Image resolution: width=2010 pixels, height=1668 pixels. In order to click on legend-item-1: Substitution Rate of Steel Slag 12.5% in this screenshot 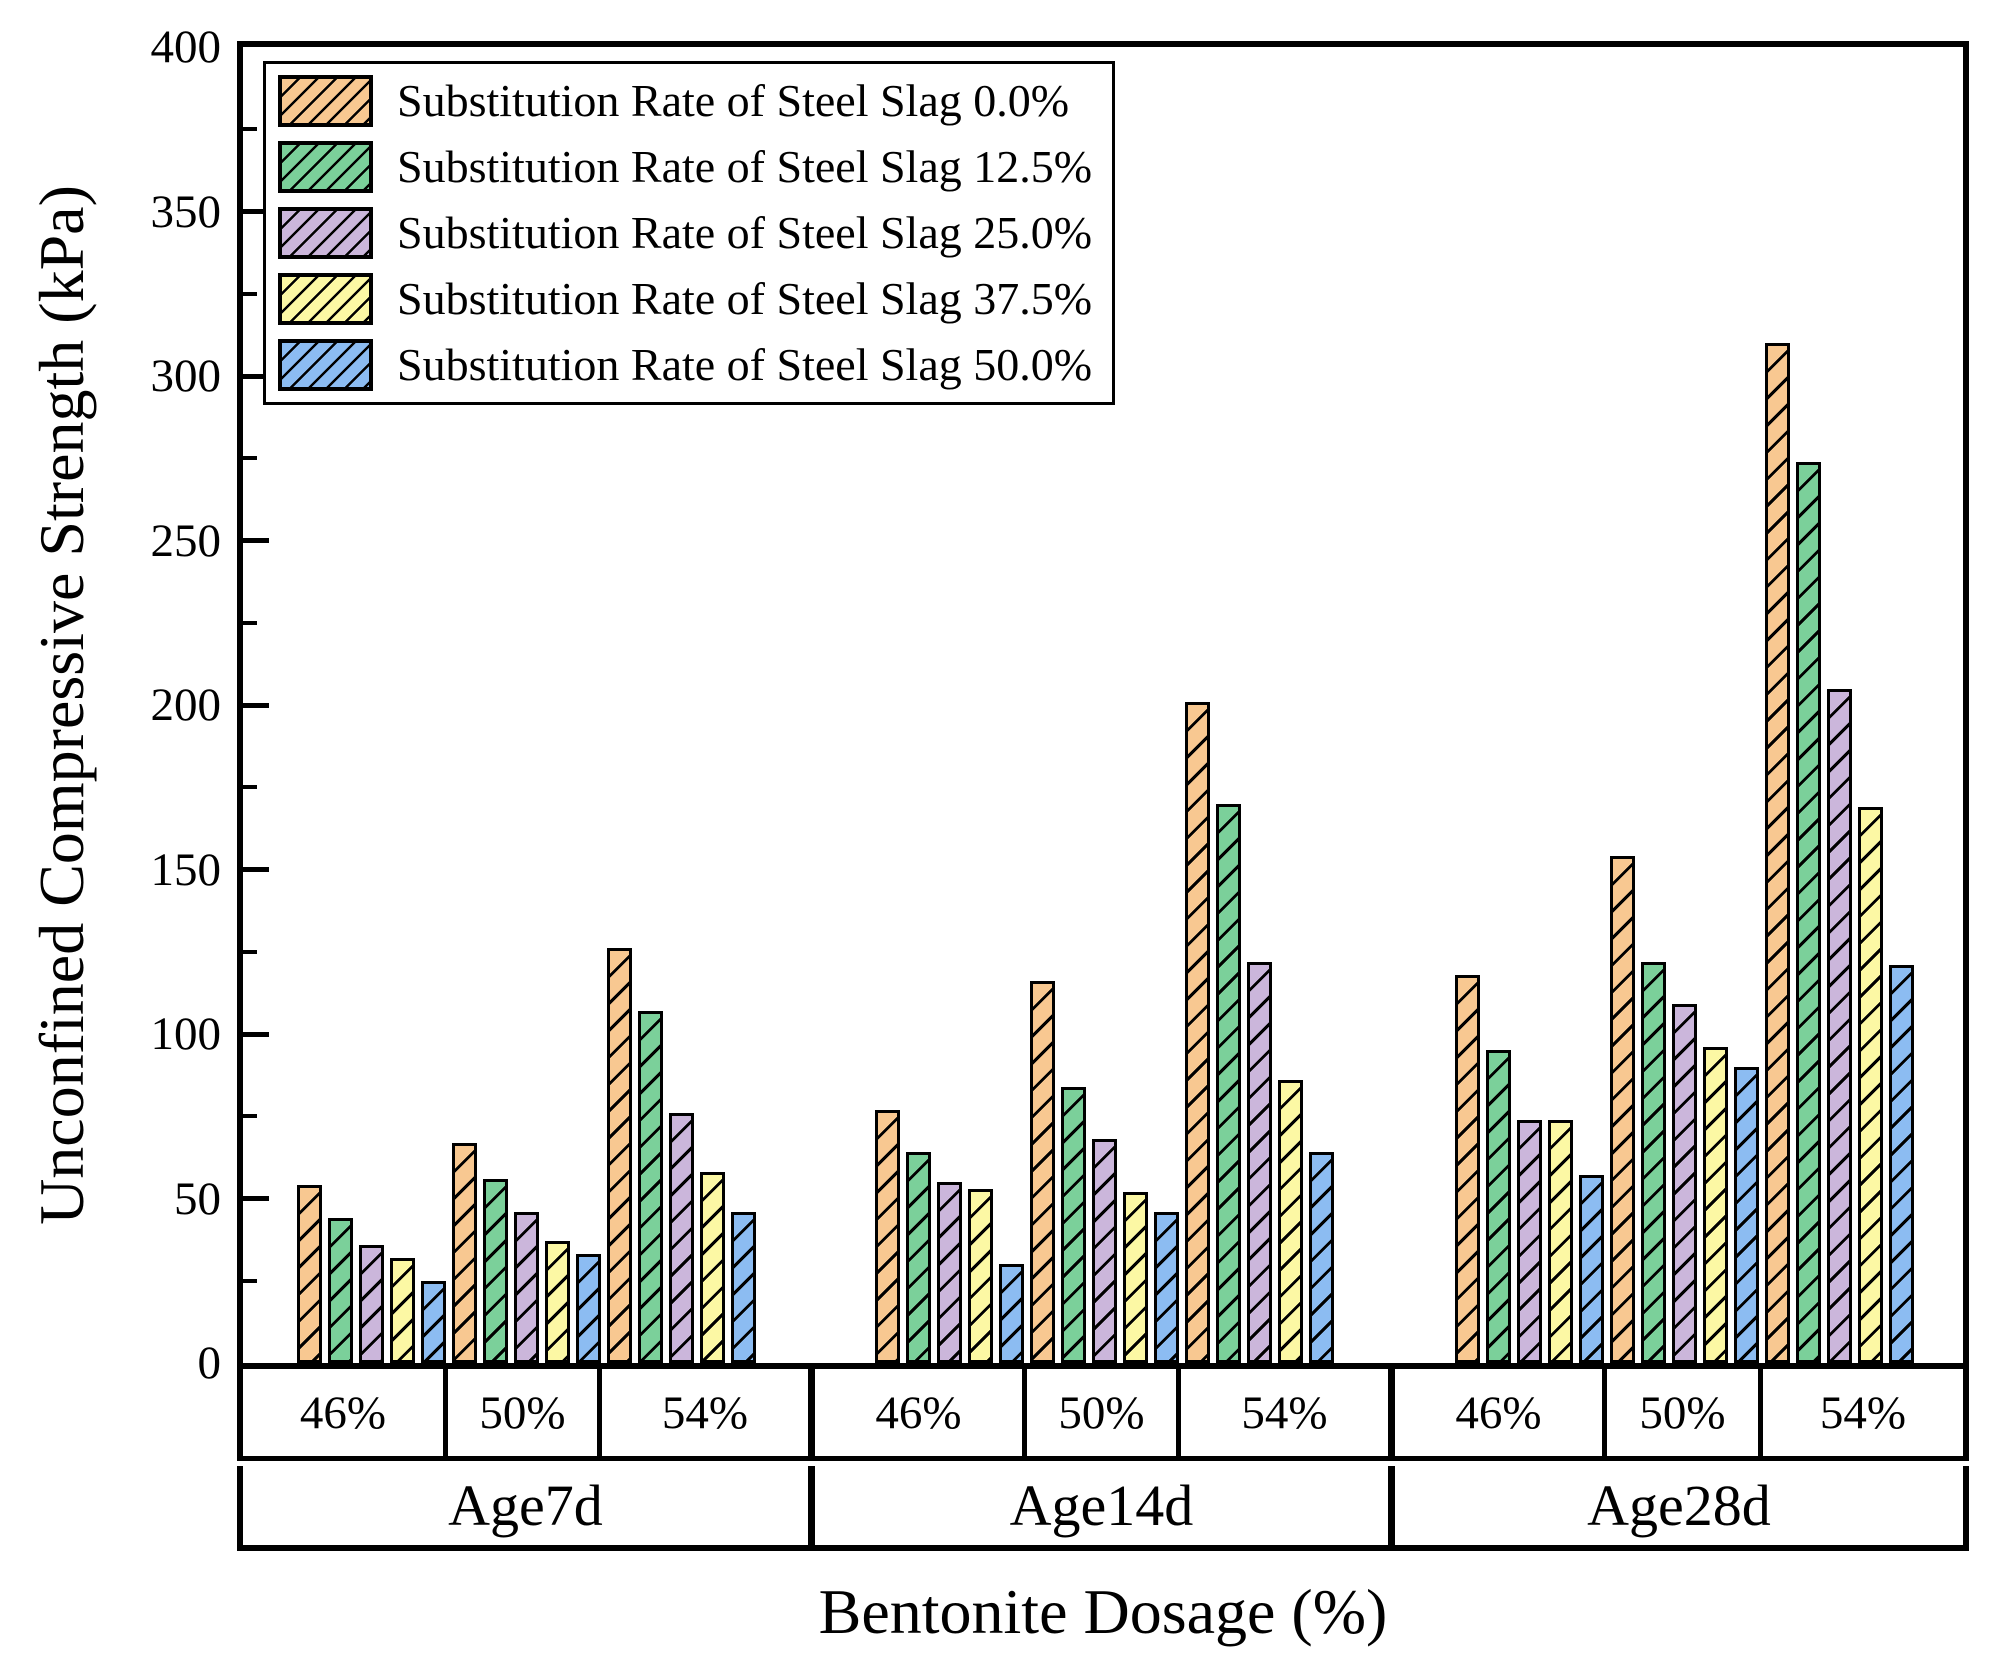, I will do `click(685, 167)`.